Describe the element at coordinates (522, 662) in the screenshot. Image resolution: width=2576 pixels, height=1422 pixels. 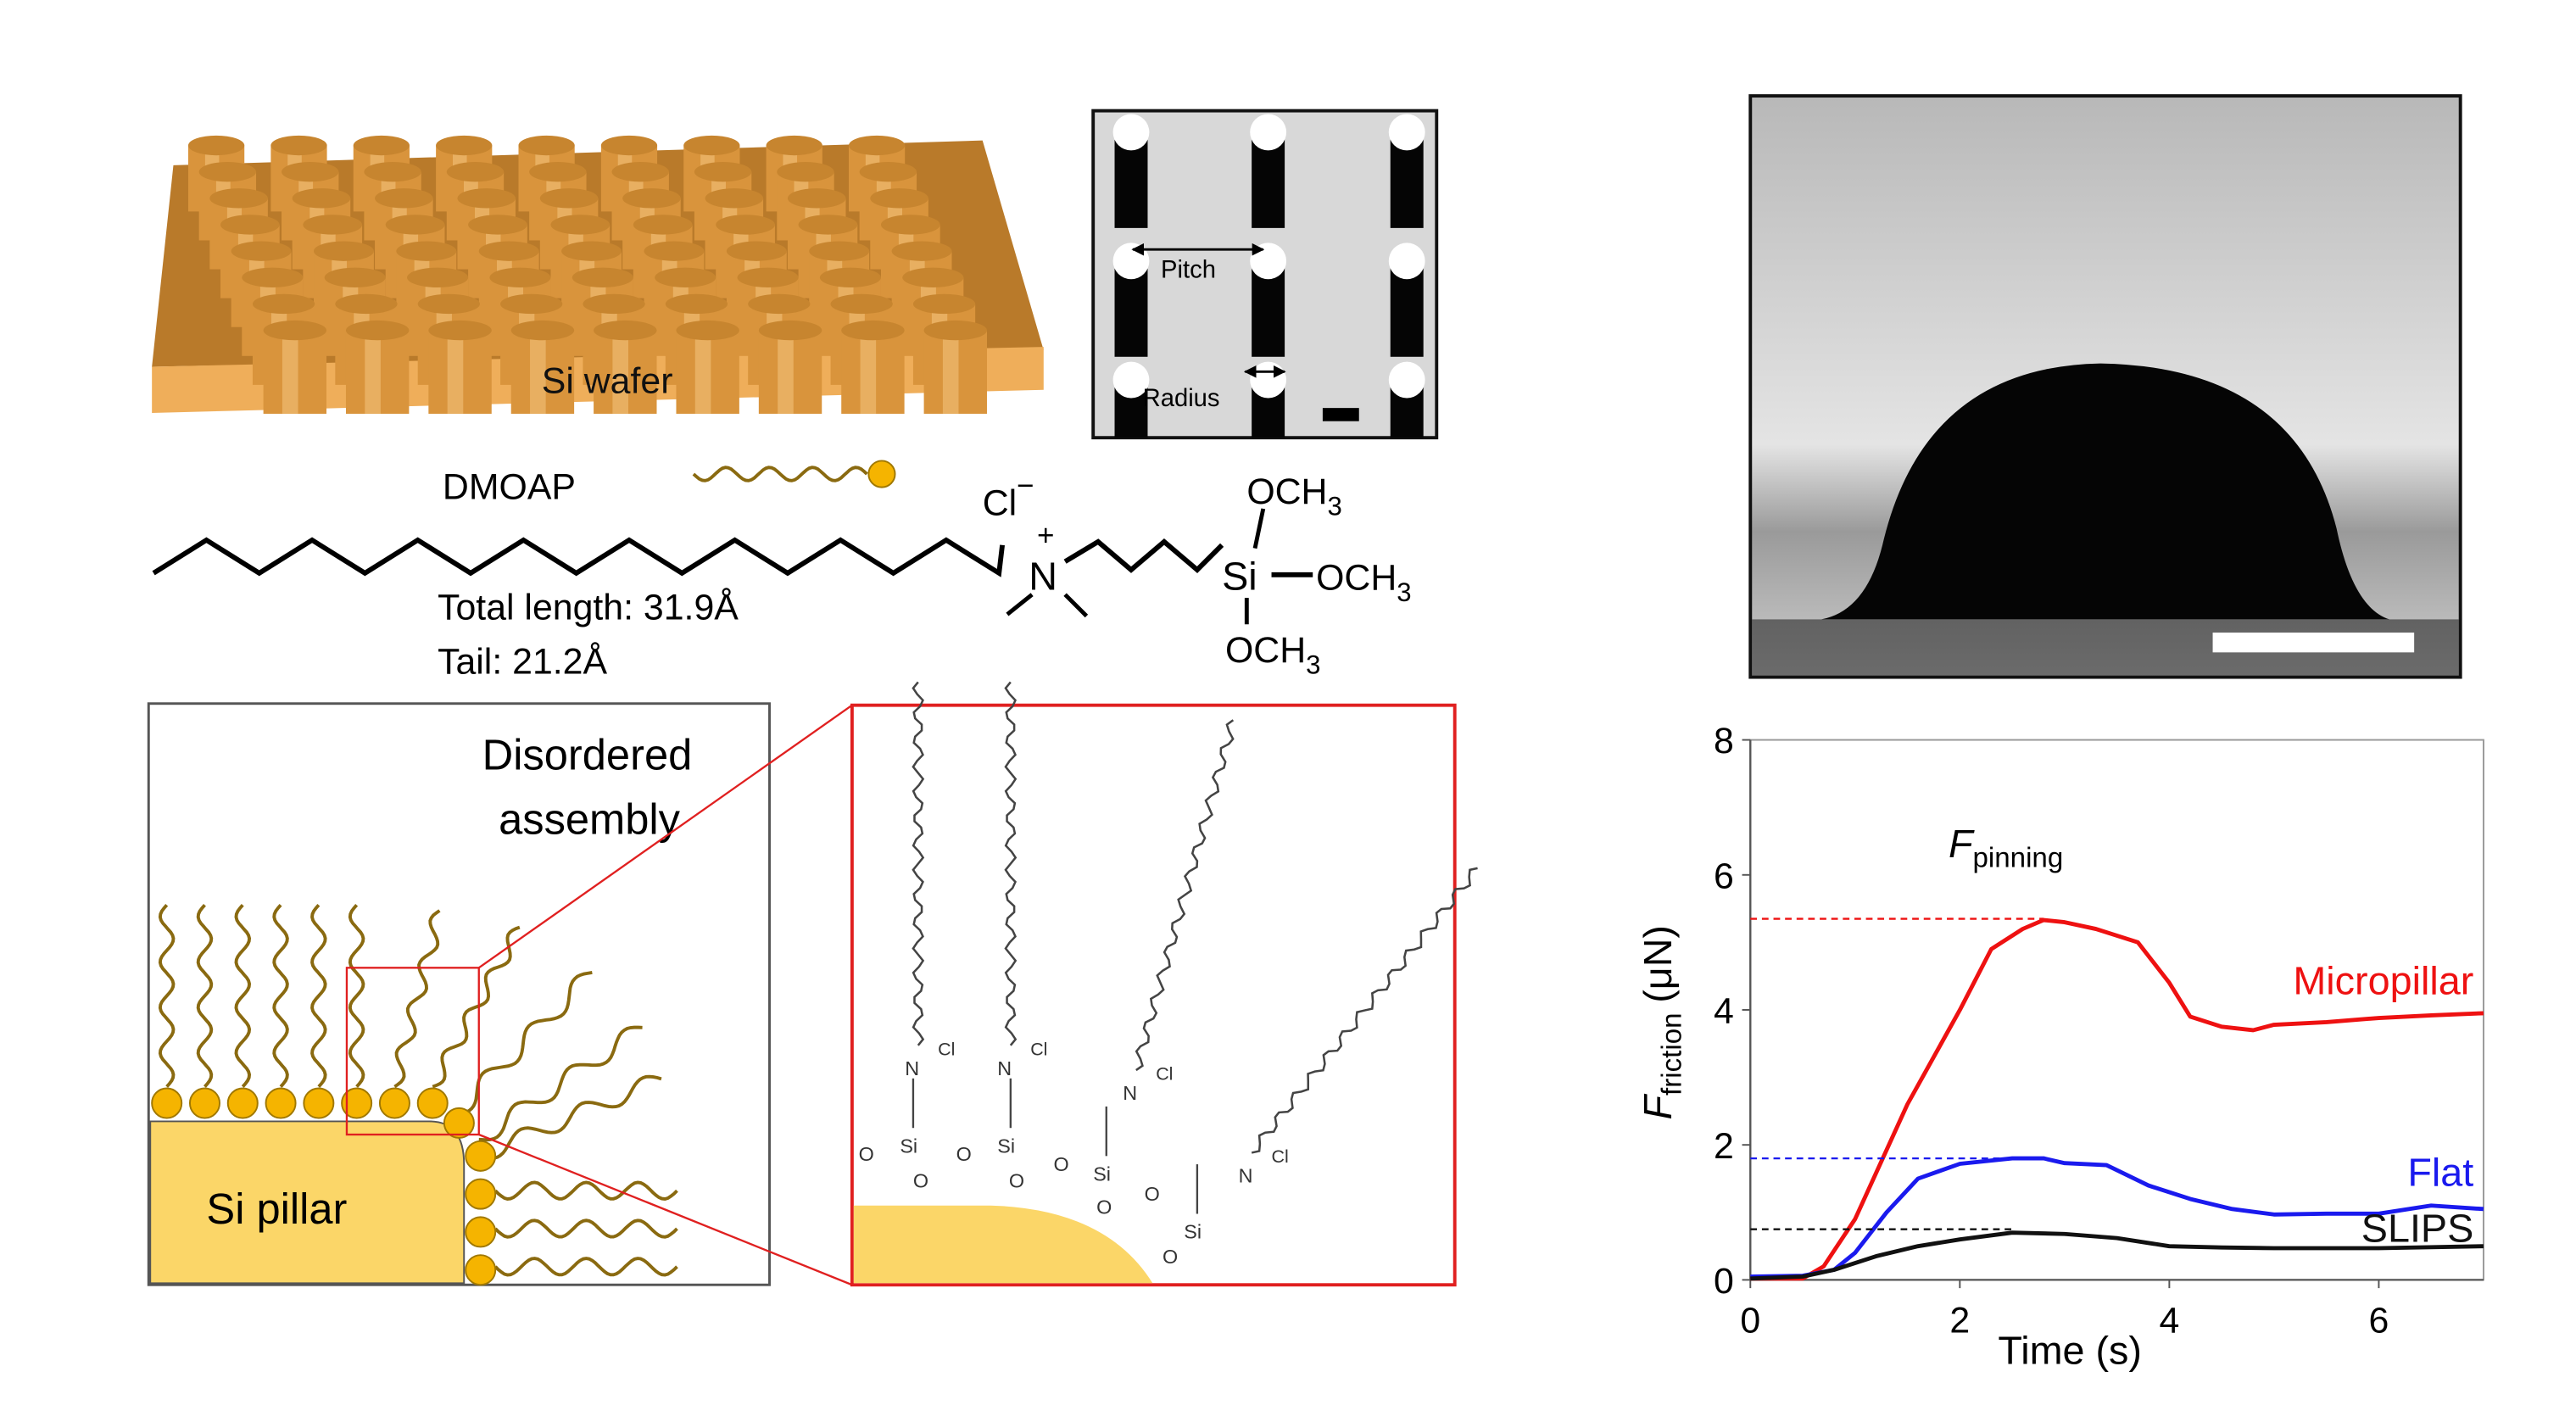
I see `tail-length-label: Tail: 21.2Å` at that location.